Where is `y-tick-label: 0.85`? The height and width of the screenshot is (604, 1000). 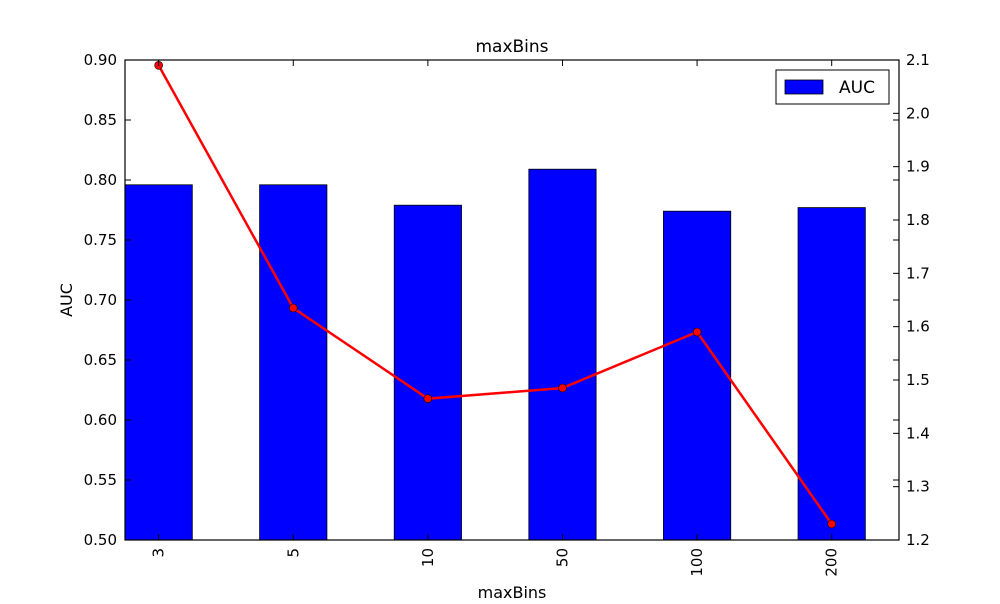 y-tick-label: 0.85 is located at coordinates (100, 120).